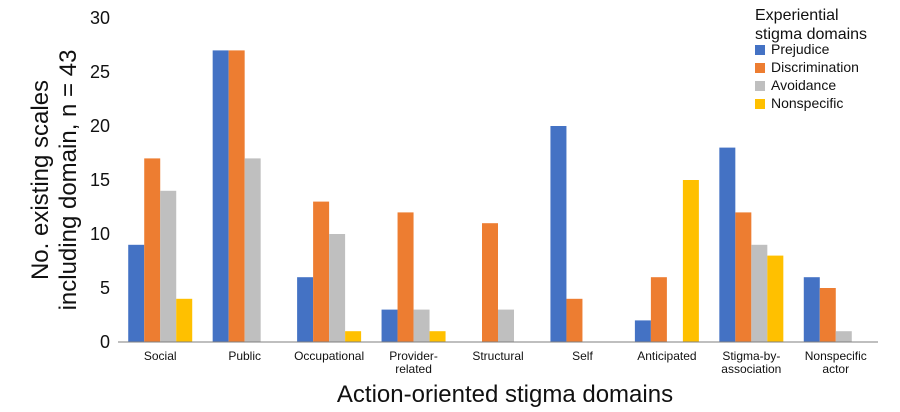 Image resolution: width=900 pixels, height=412 pixels. Describe the element at coordinates (760, 50) in the screenshot. I see `legend-swatch-prejudice` at that location.